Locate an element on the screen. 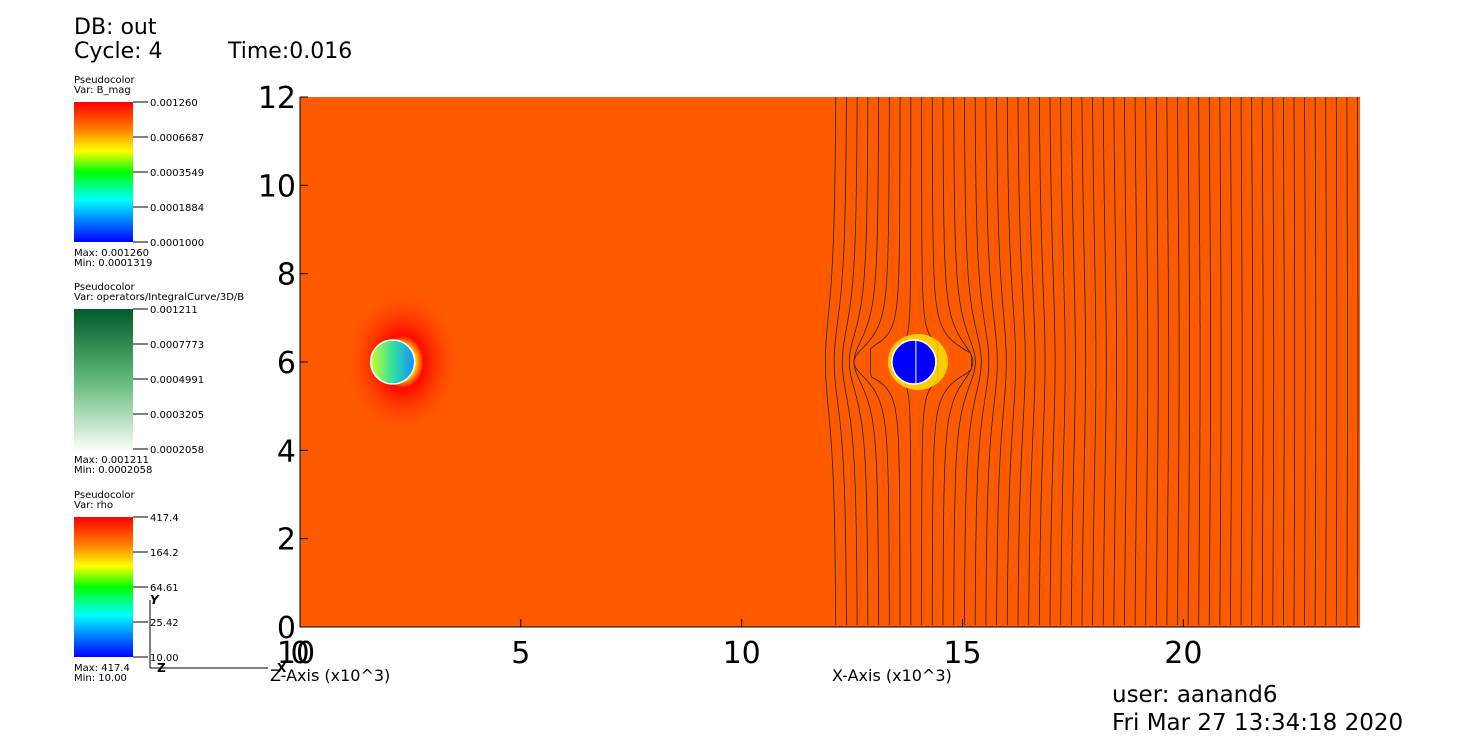 This screenshot has width=1483, height=744. colorbar-label: 0.0004991 is located at coordinates (177, 380).